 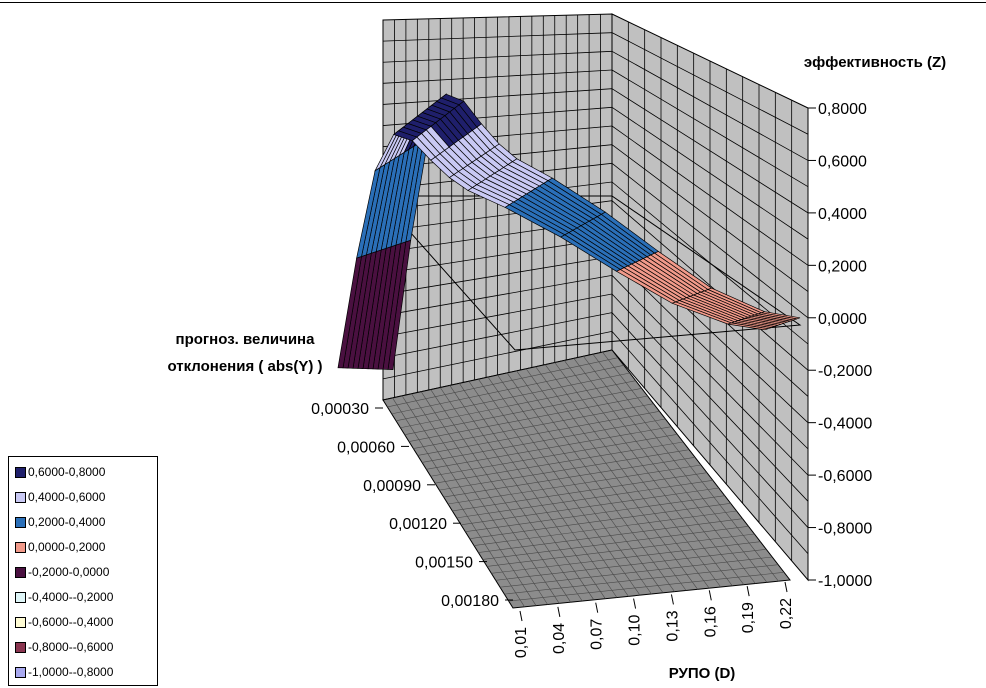 I want to click on z-tick-label: -0,2000, so click(x=845, y=371).